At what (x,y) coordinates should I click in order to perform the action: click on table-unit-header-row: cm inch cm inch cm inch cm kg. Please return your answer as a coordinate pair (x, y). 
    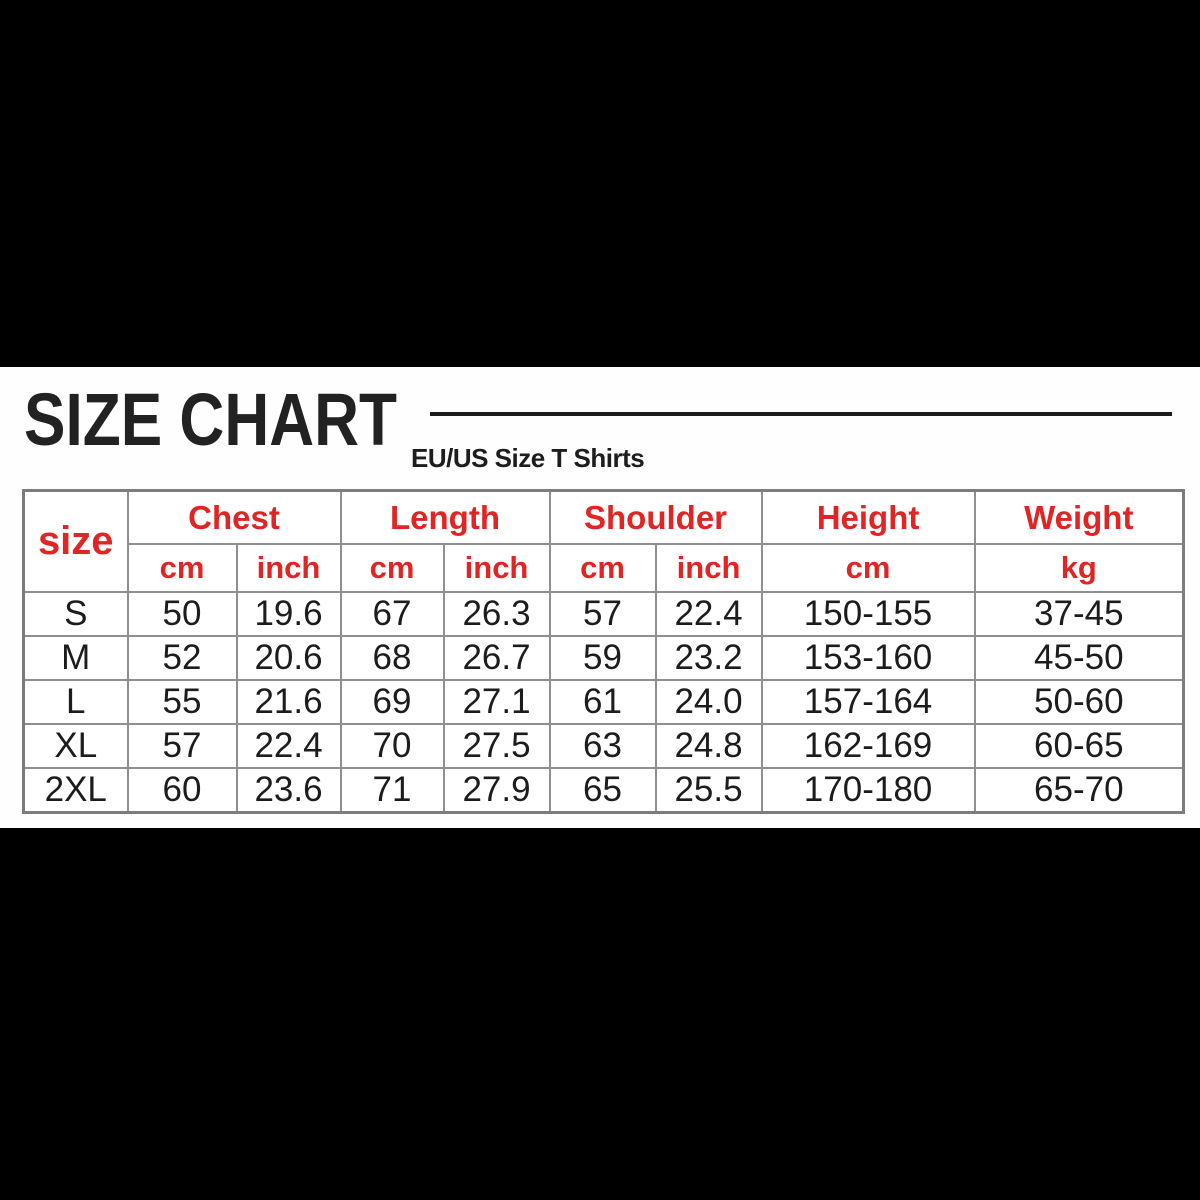
    Looking at the image, I should click on (604, 568).